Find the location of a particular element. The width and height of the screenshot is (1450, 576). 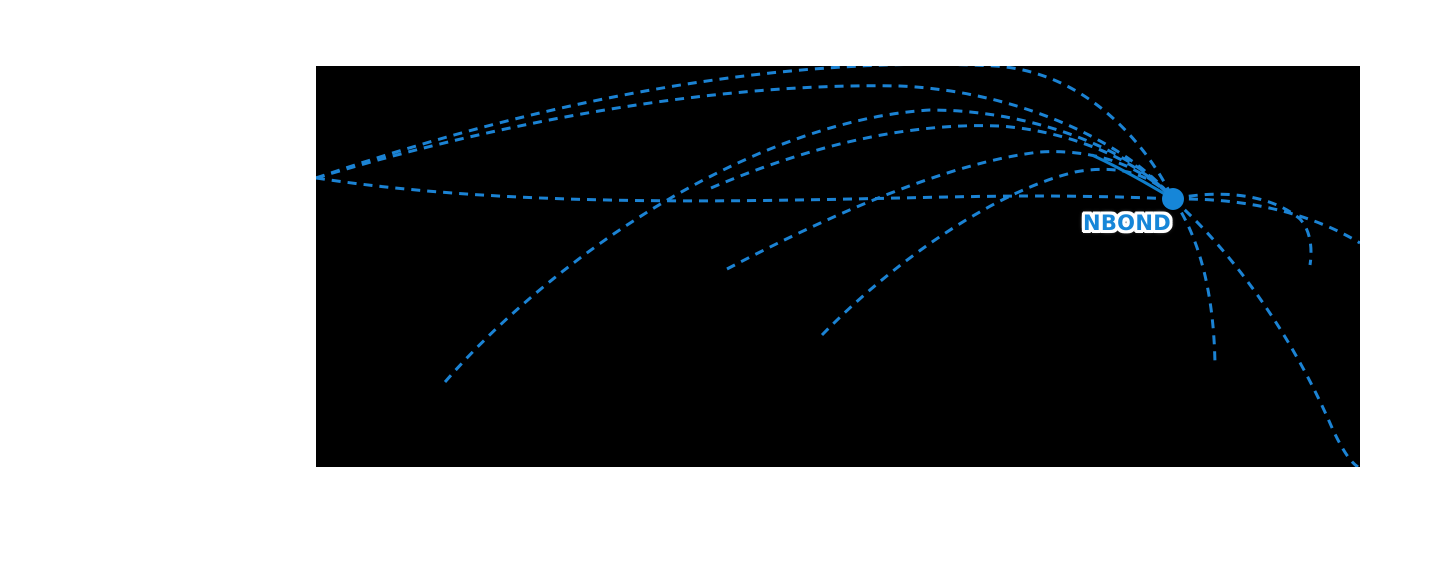

nodes-layer is located at coordinates (1173, 199).